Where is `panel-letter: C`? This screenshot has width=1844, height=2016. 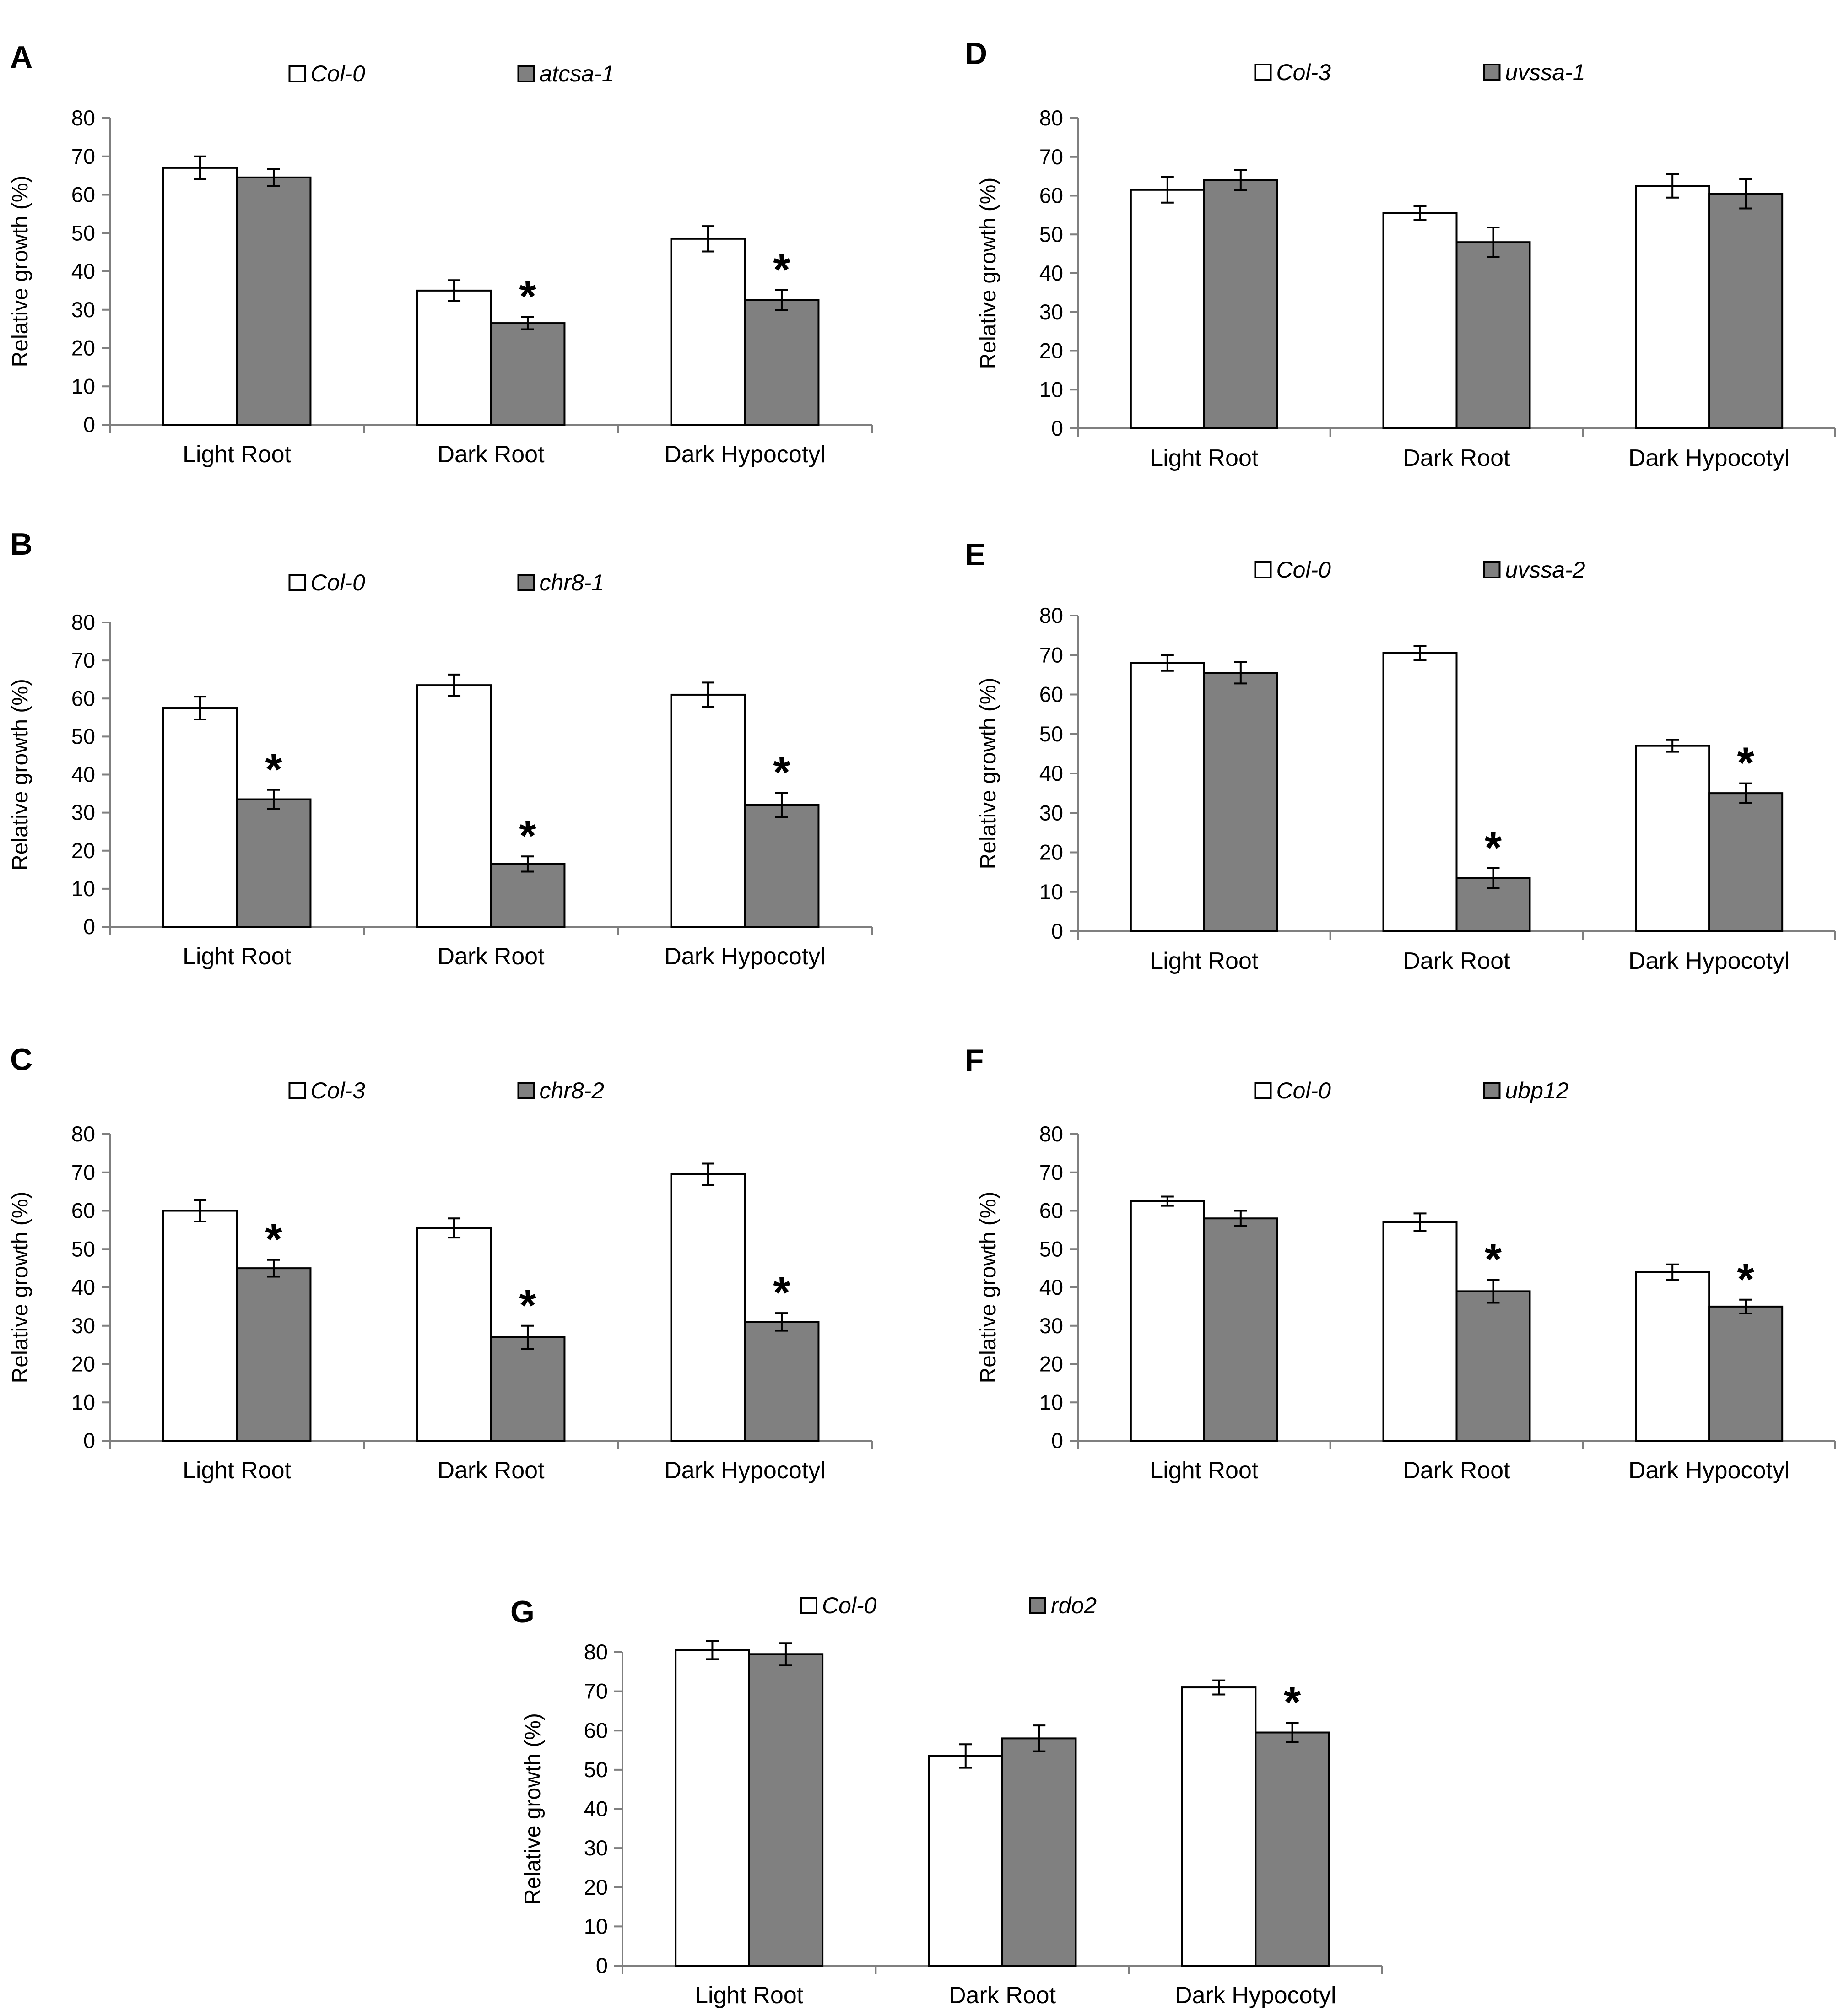
panel-letter: C is located at coordinates (21, 1059).